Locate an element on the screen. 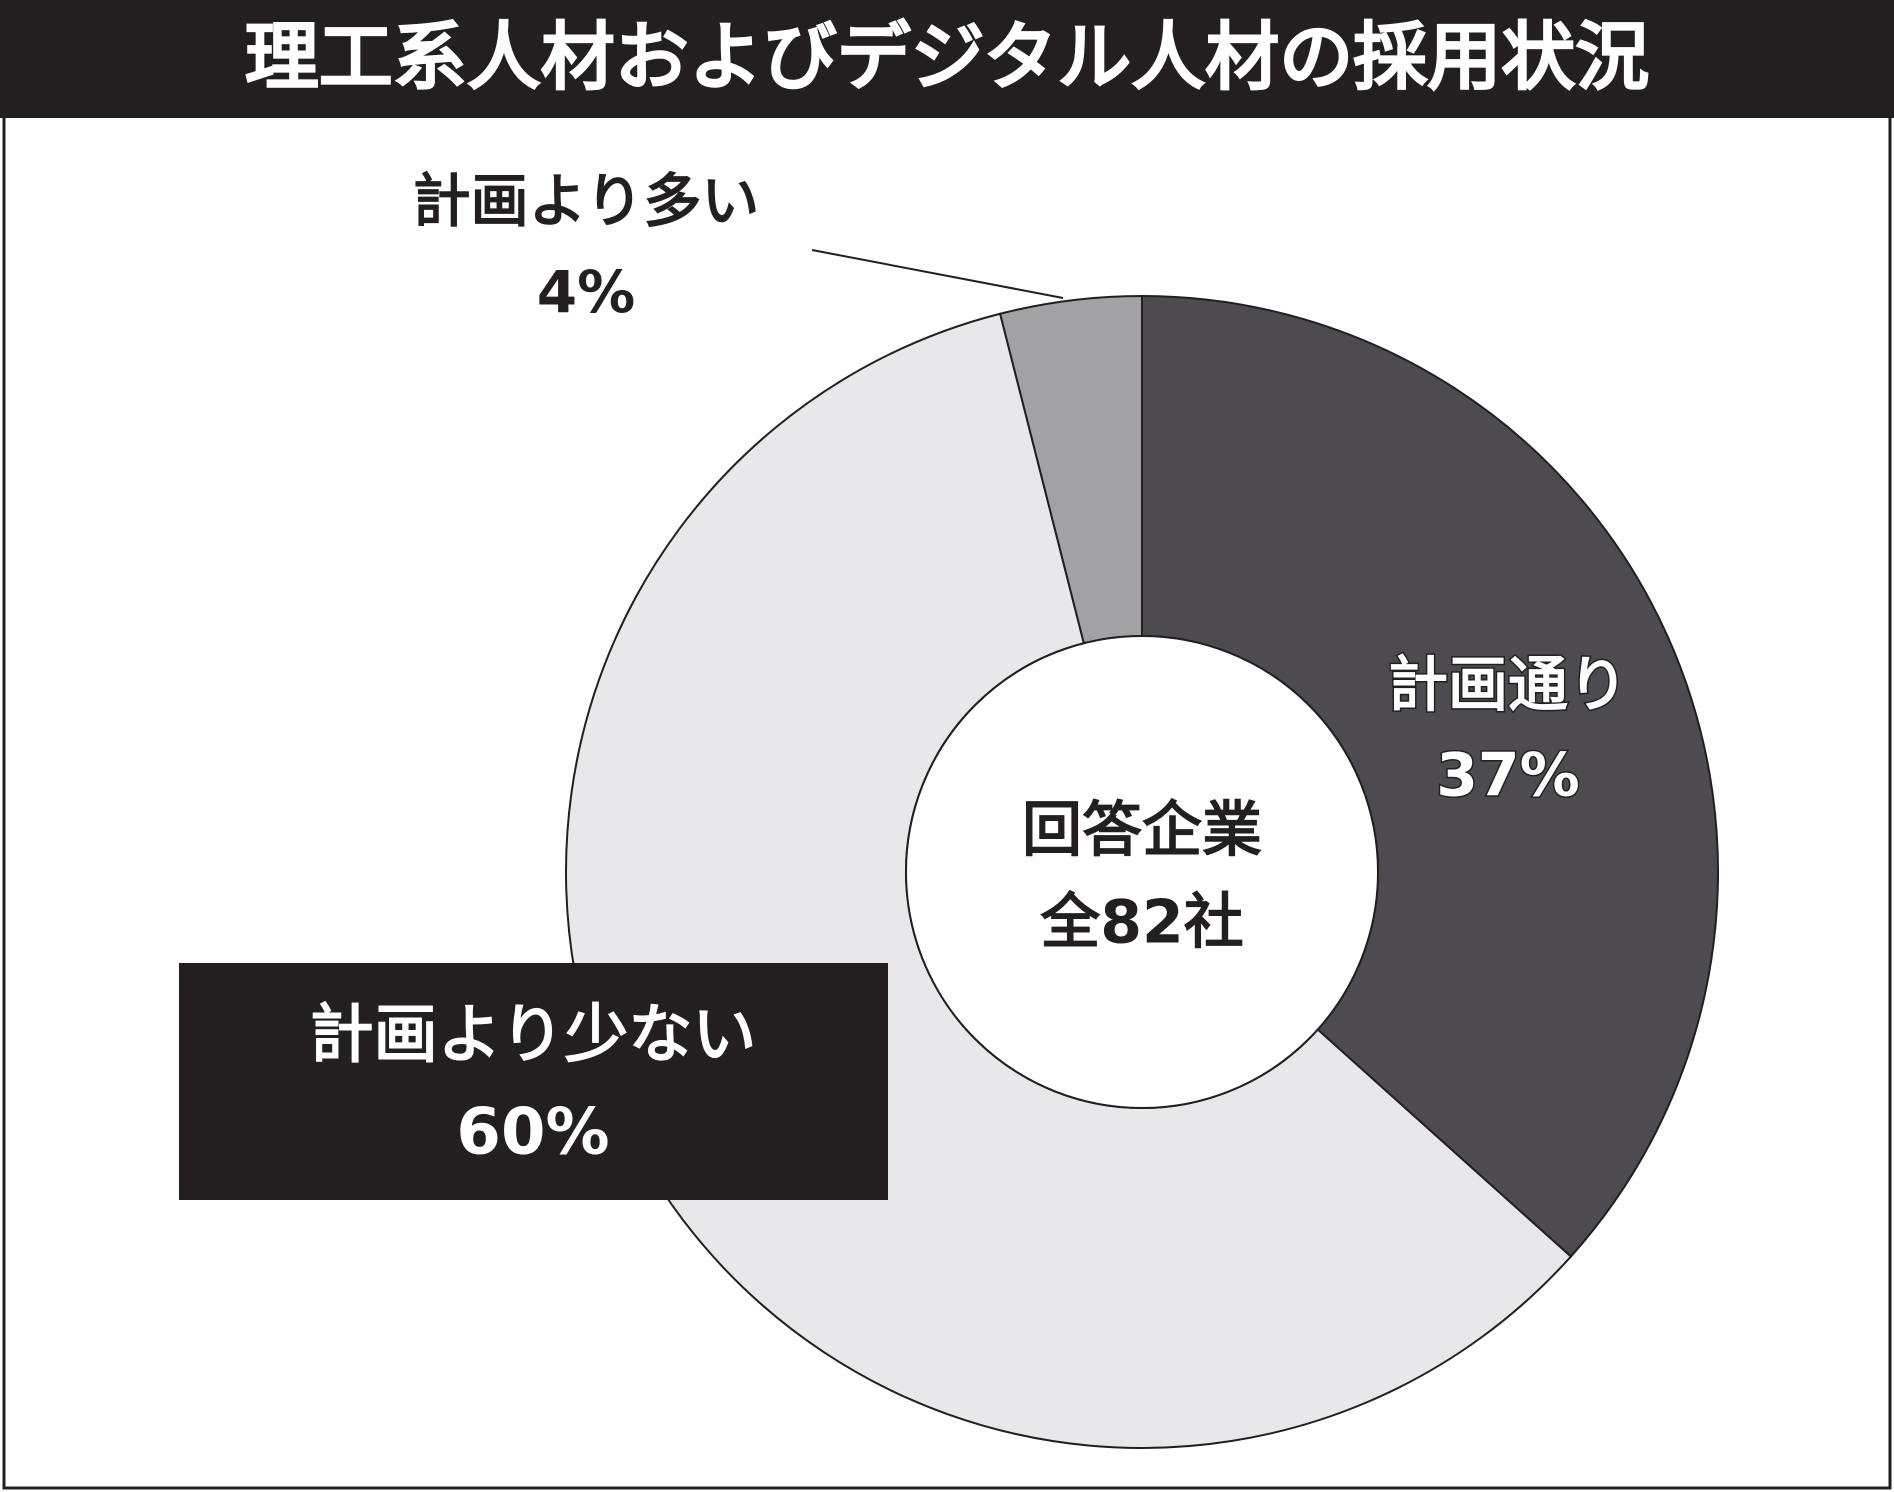 This screenshot has height=1492, width=1894. title-bar is located at coordinates (947, 59).